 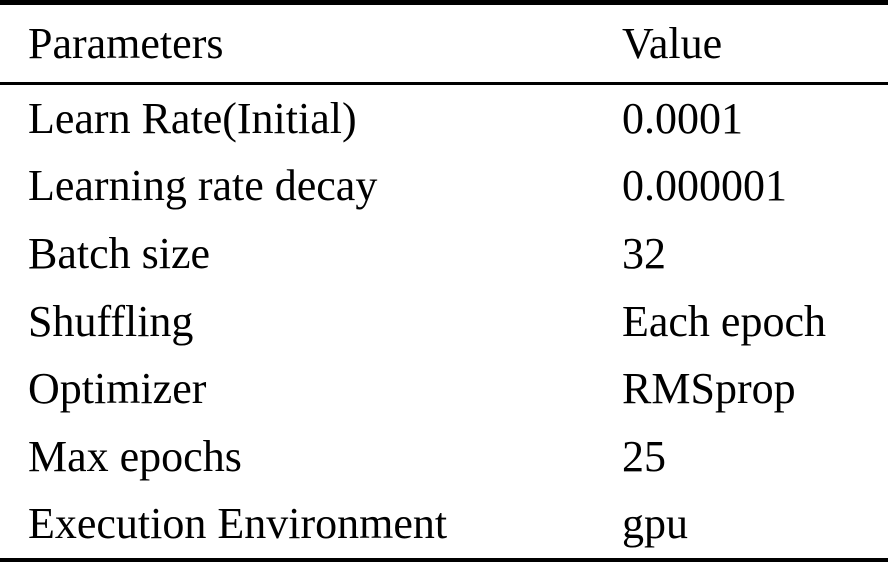 I want to click on column-header-parameters: Parameters, so click(x=126, y=43).